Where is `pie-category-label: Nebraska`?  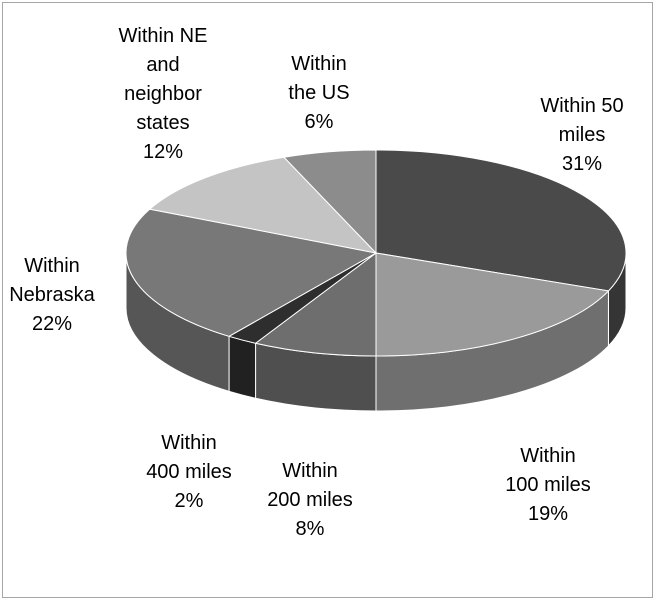
pie-category-label: Nebraska is located at coordinates (52, 295).